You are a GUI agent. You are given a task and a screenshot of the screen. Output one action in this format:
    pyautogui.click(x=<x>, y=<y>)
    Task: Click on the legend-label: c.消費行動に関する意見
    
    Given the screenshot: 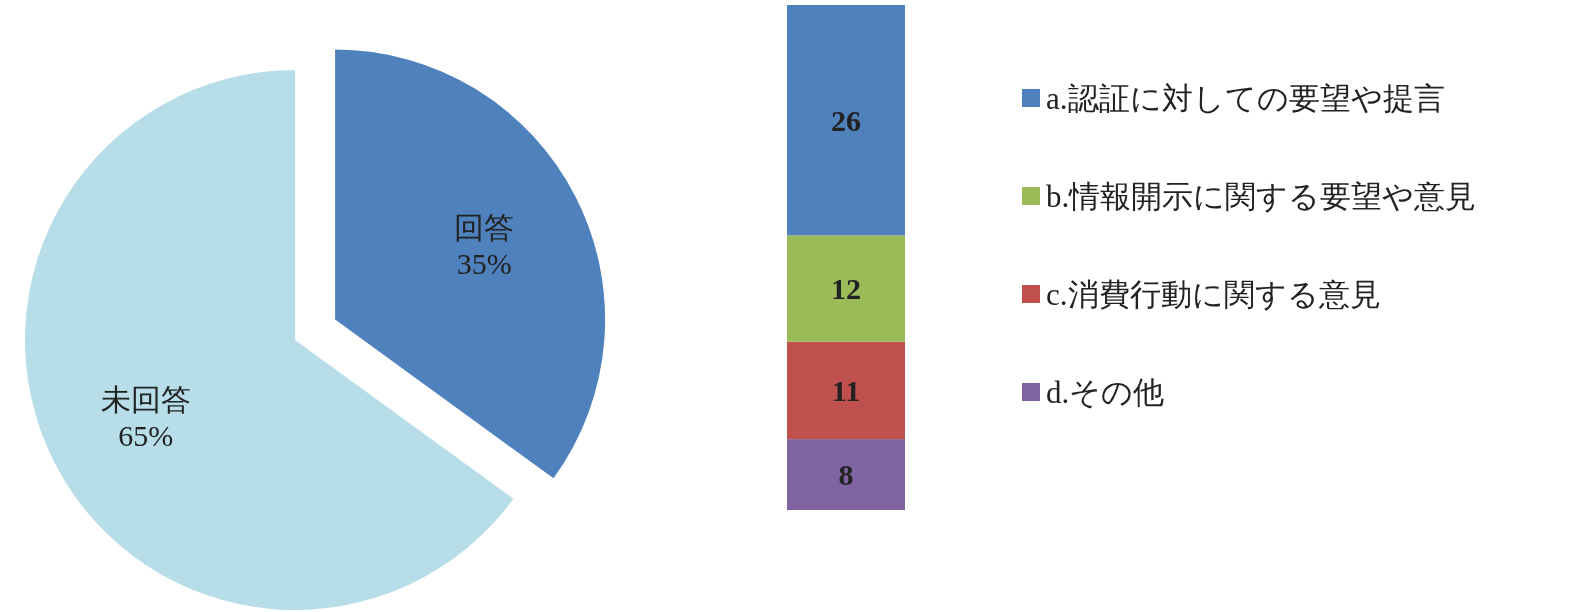 What is the action you would take?
    pyautogui.click(x=1213, y=294)
    